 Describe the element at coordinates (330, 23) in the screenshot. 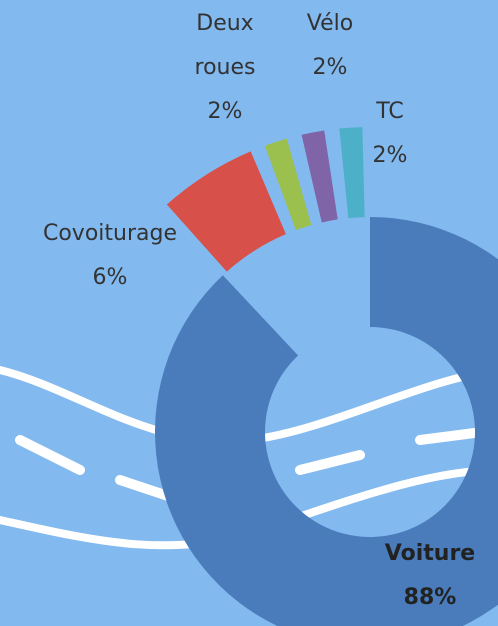

I see `category-name: Vélo` at that location.